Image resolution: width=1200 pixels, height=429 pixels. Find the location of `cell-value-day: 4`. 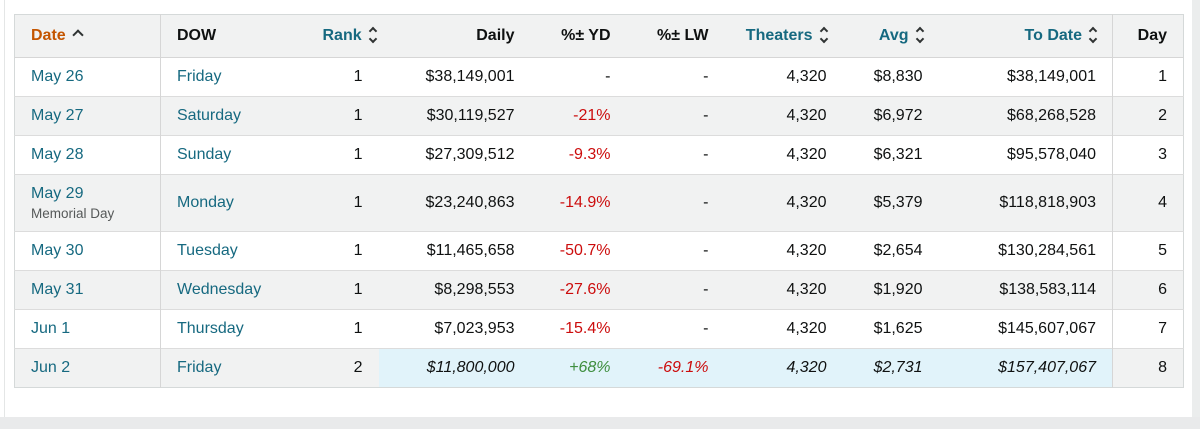

cell-value-day: 4 is located at coordinates (1162, 202).